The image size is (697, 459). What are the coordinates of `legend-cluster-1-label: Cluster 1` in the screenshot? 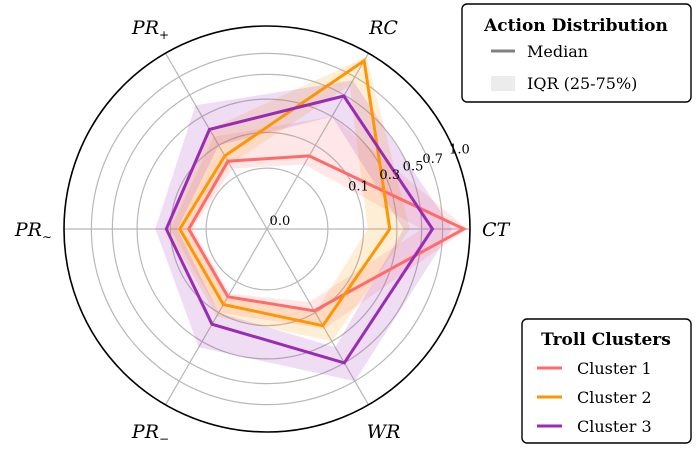 It's located at (614, 368).